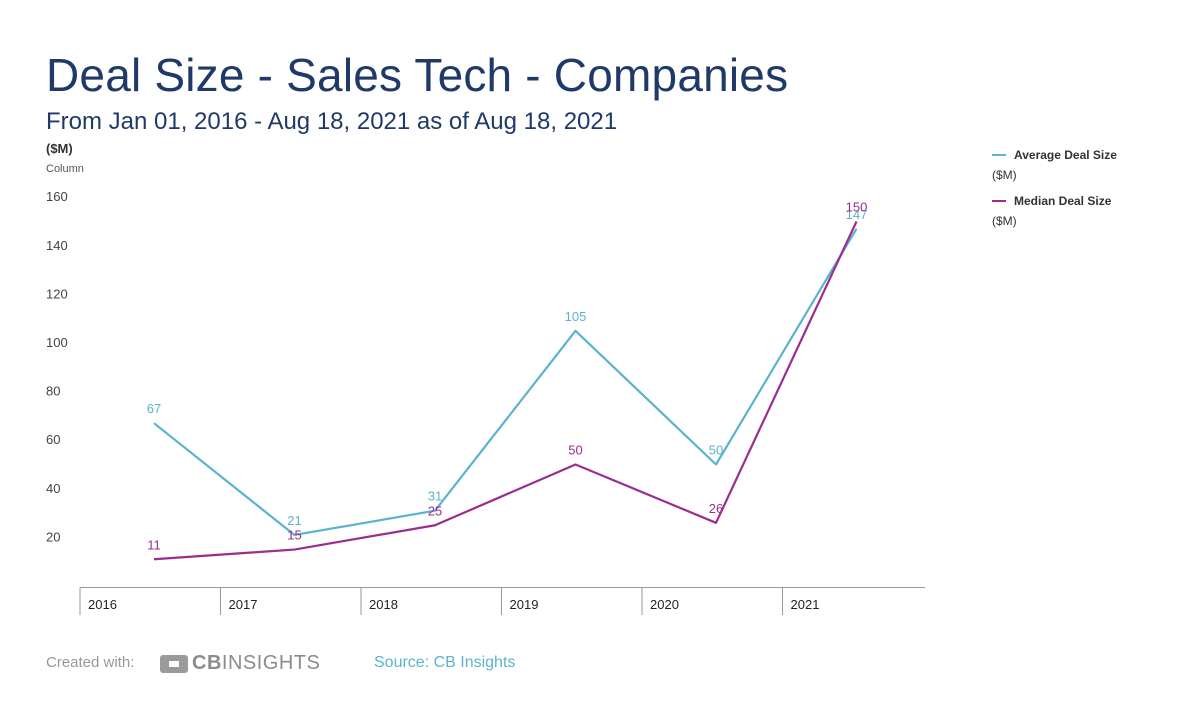 The width and height of the screenshot is (1200, 704). I want to click on y-tick-label-120: 120, so click(57, 293).